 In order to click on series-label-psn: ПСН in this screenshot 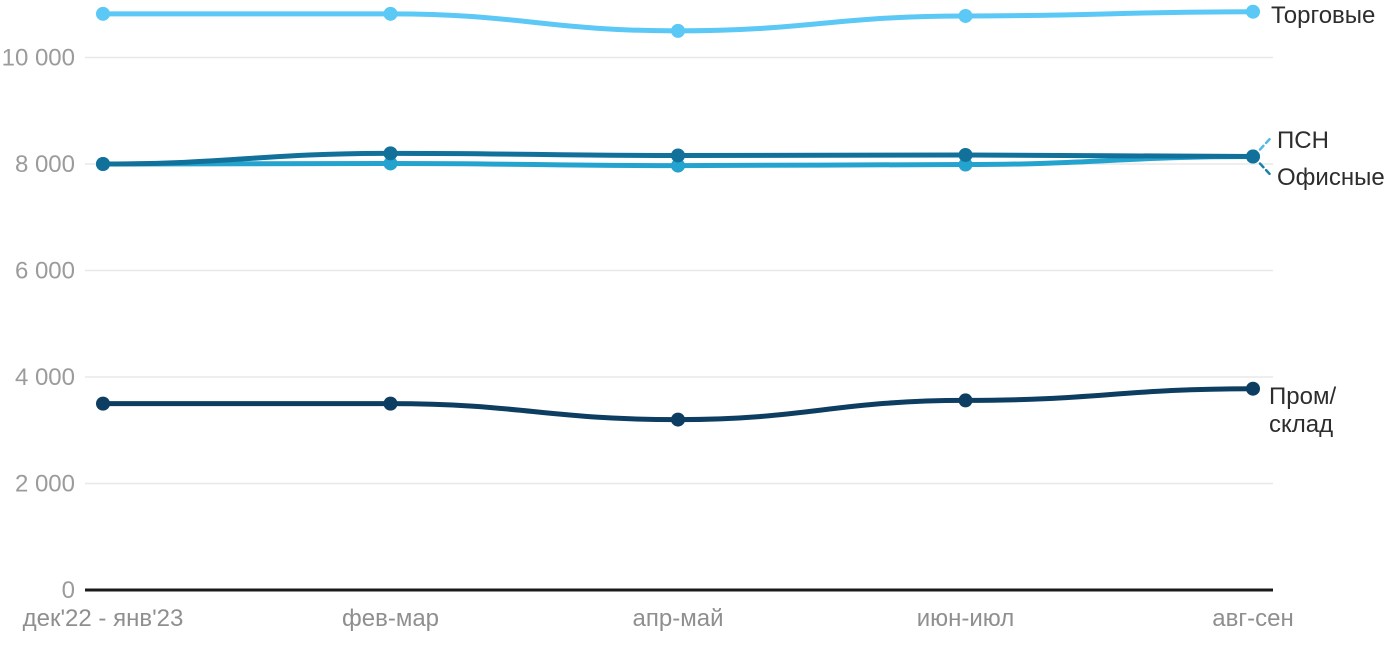, I will do `click(1303, 141)`.